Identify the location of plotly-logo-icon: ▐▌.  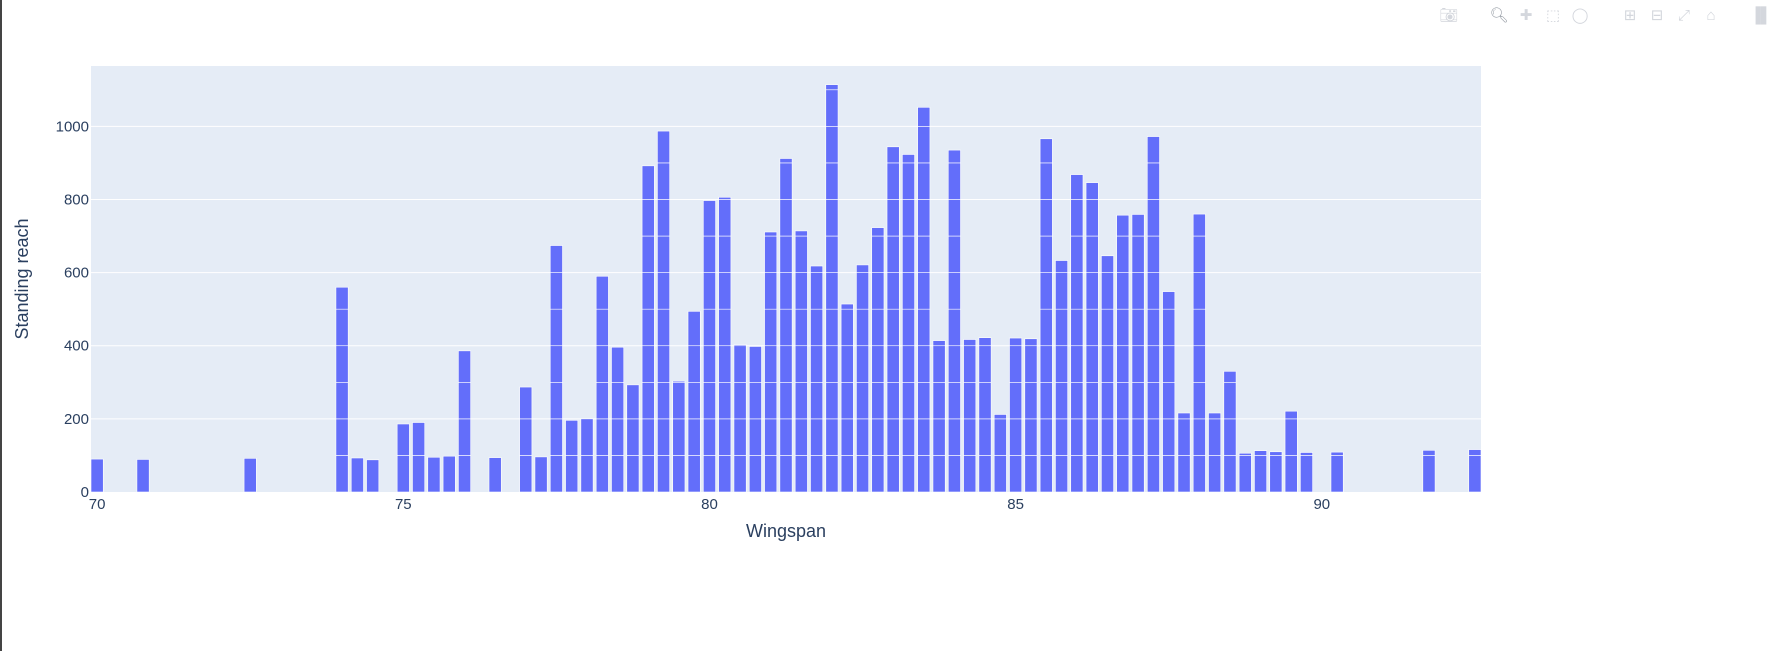
(1758, 15).